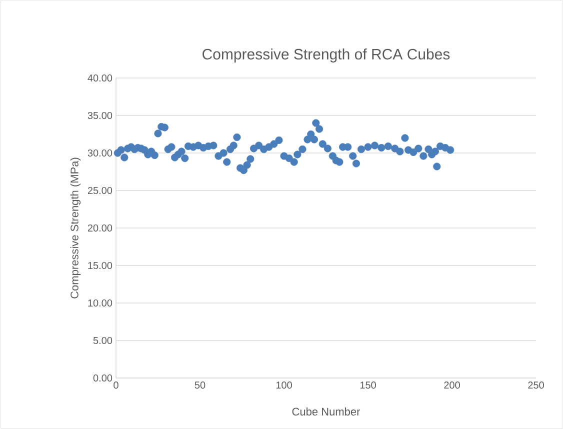 This screenshot has height=429, width=563. Describe the element at coordinates (75, 228) in the screenshot. I see `y-axis-title: Compressive Strength (MPa)` at that location.